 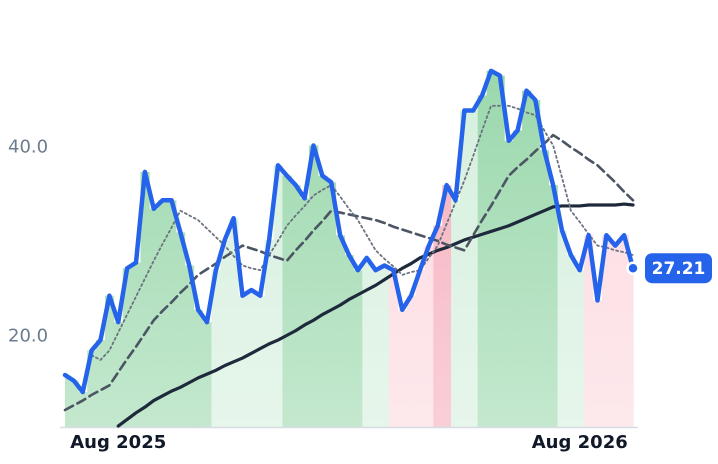 I want to click on last-value-label: 27.21, so click(x=679, y=269).